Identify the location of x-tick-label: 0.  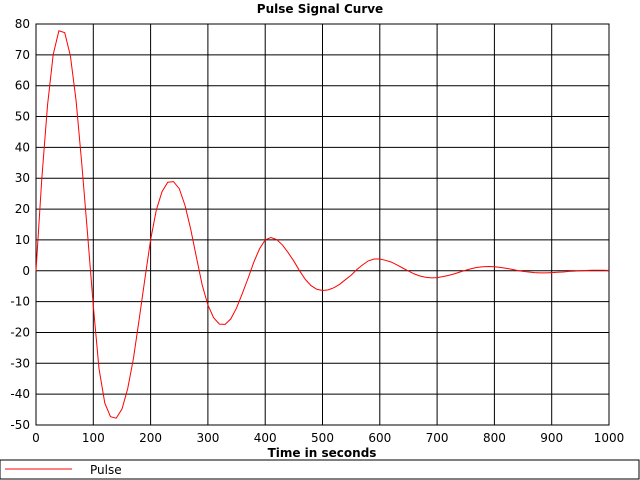
(36, 438).